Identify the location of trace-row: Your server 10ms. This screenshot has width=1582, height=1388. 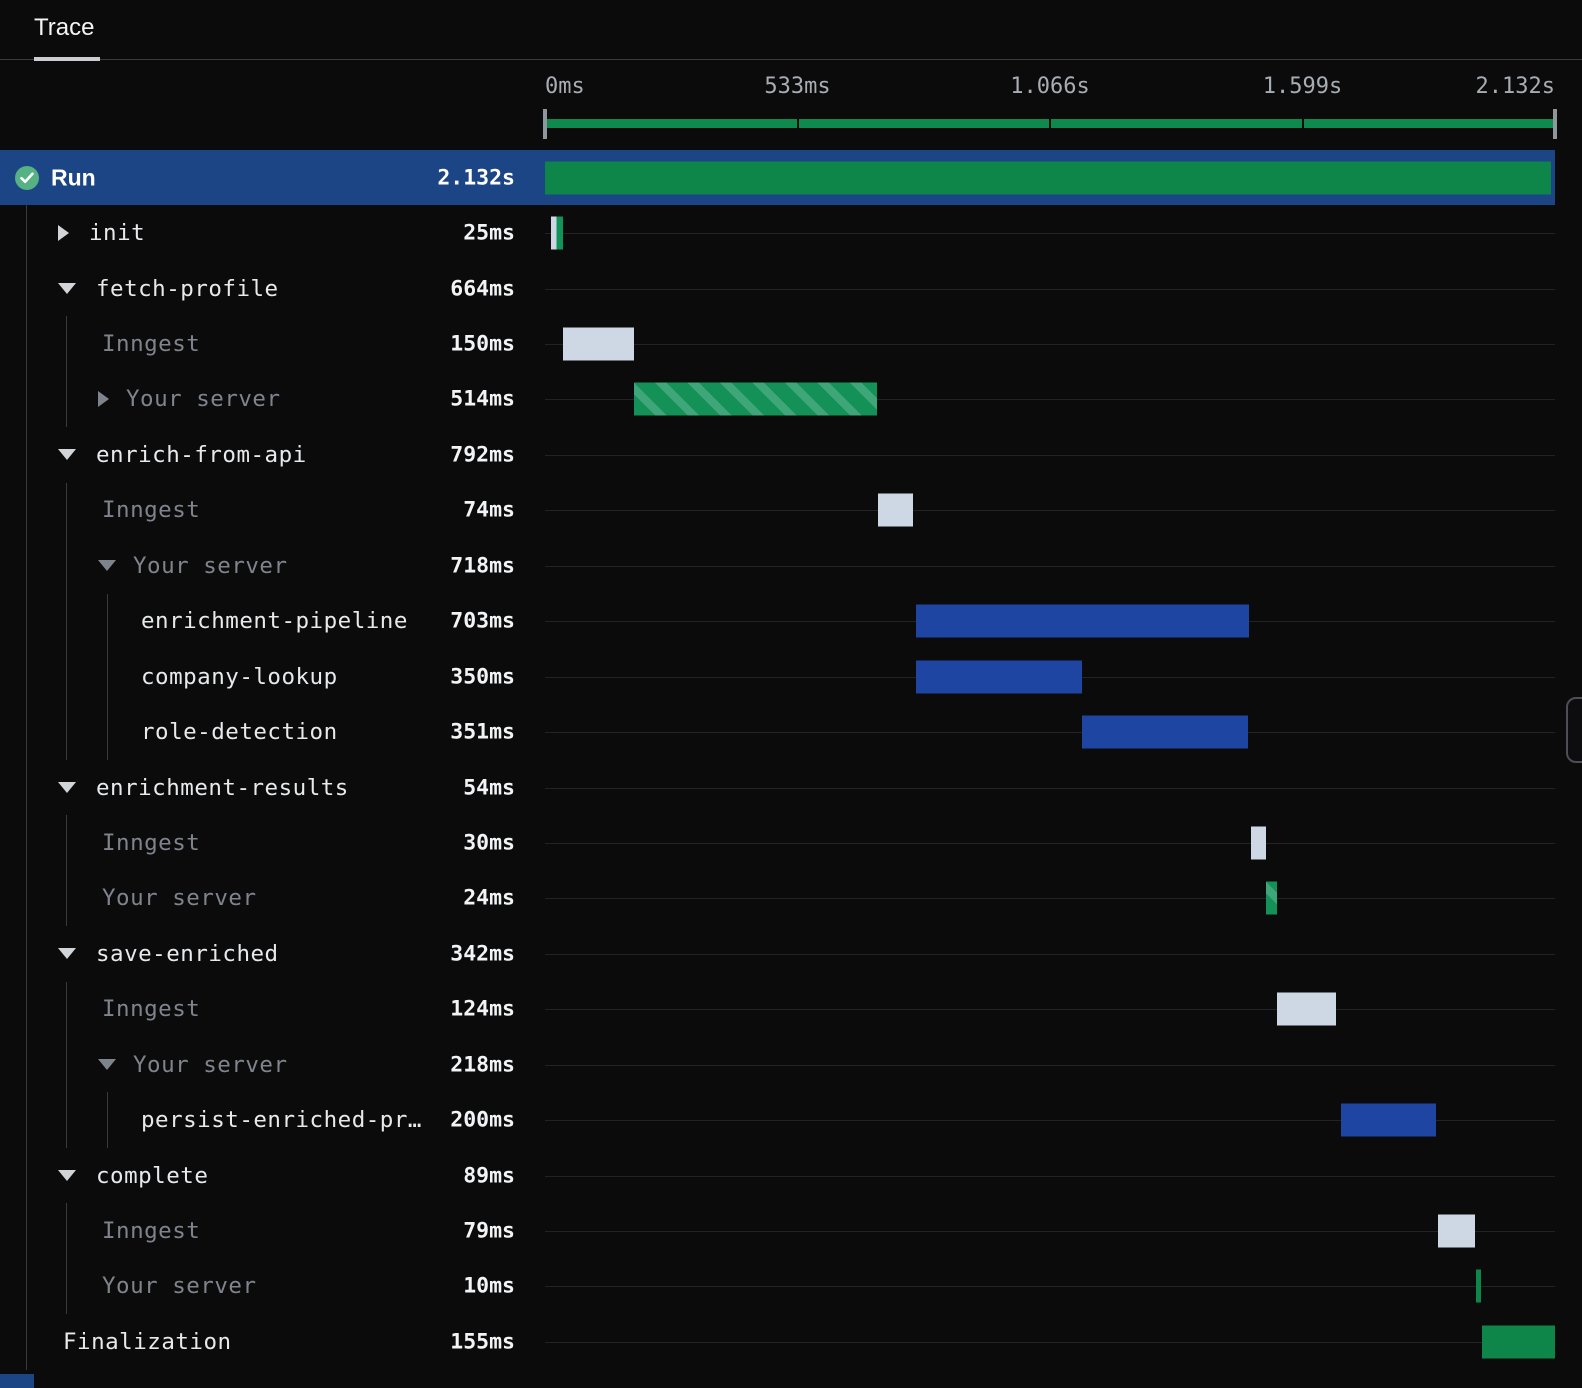
(791, 1286).